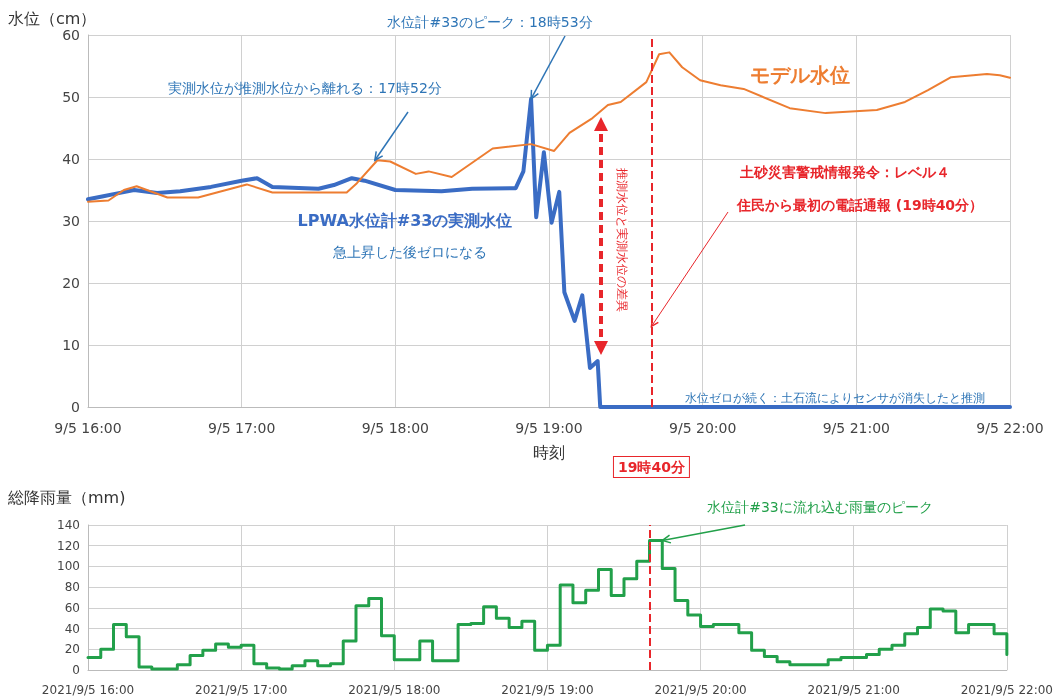 The image size is (1056, 700). I want to click on y-tick-label: 10, so click(71, 345).